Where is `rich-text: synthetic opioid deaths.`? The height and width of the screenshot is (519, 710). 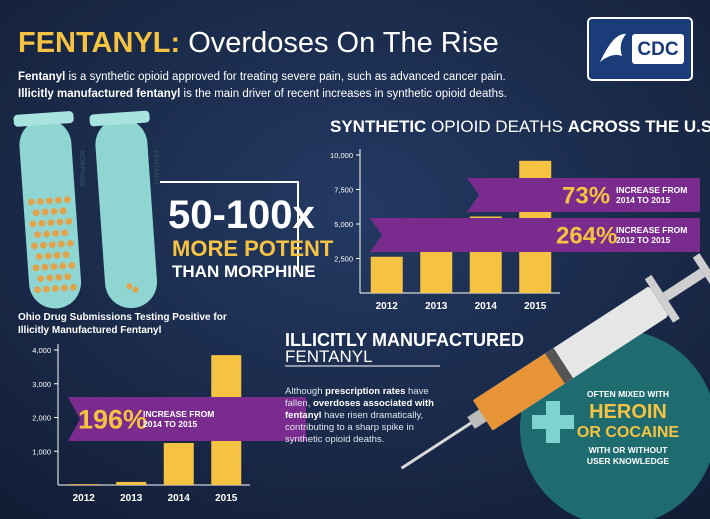
rich-text: synthetic opioid deaths. is located at coordinates (334, 439).